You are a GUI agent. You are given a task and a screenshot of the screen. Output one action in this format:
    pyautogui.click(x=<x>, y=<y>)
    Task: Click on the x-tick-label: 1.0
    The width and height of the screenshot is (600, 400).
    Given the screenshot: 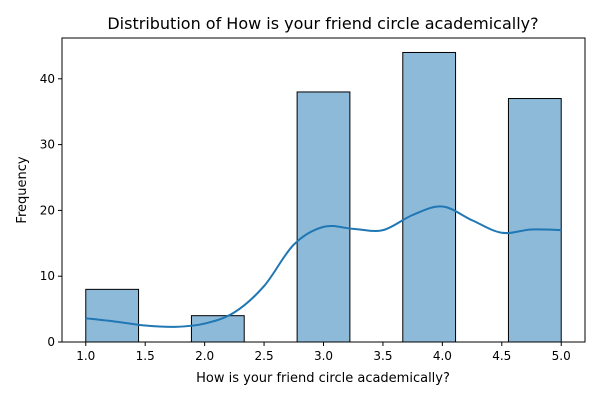 What is the action you would take?
    pyautogui.click(x=85, y=356)
    